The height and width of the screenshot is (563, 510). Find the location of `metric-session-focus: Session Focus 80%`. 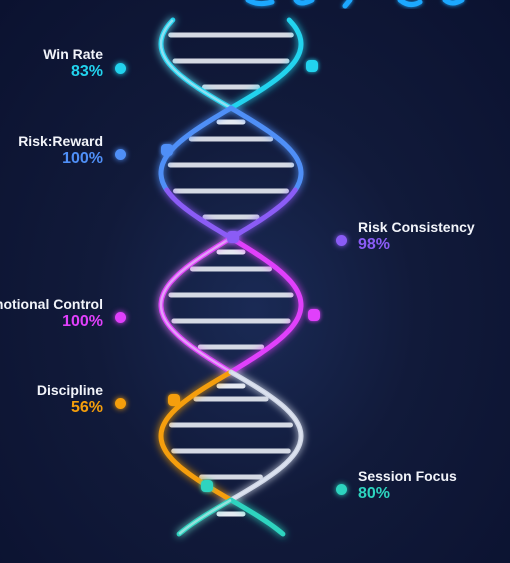

metric-session-focus: Session Focus 80% is located at coordinates (407, 485).